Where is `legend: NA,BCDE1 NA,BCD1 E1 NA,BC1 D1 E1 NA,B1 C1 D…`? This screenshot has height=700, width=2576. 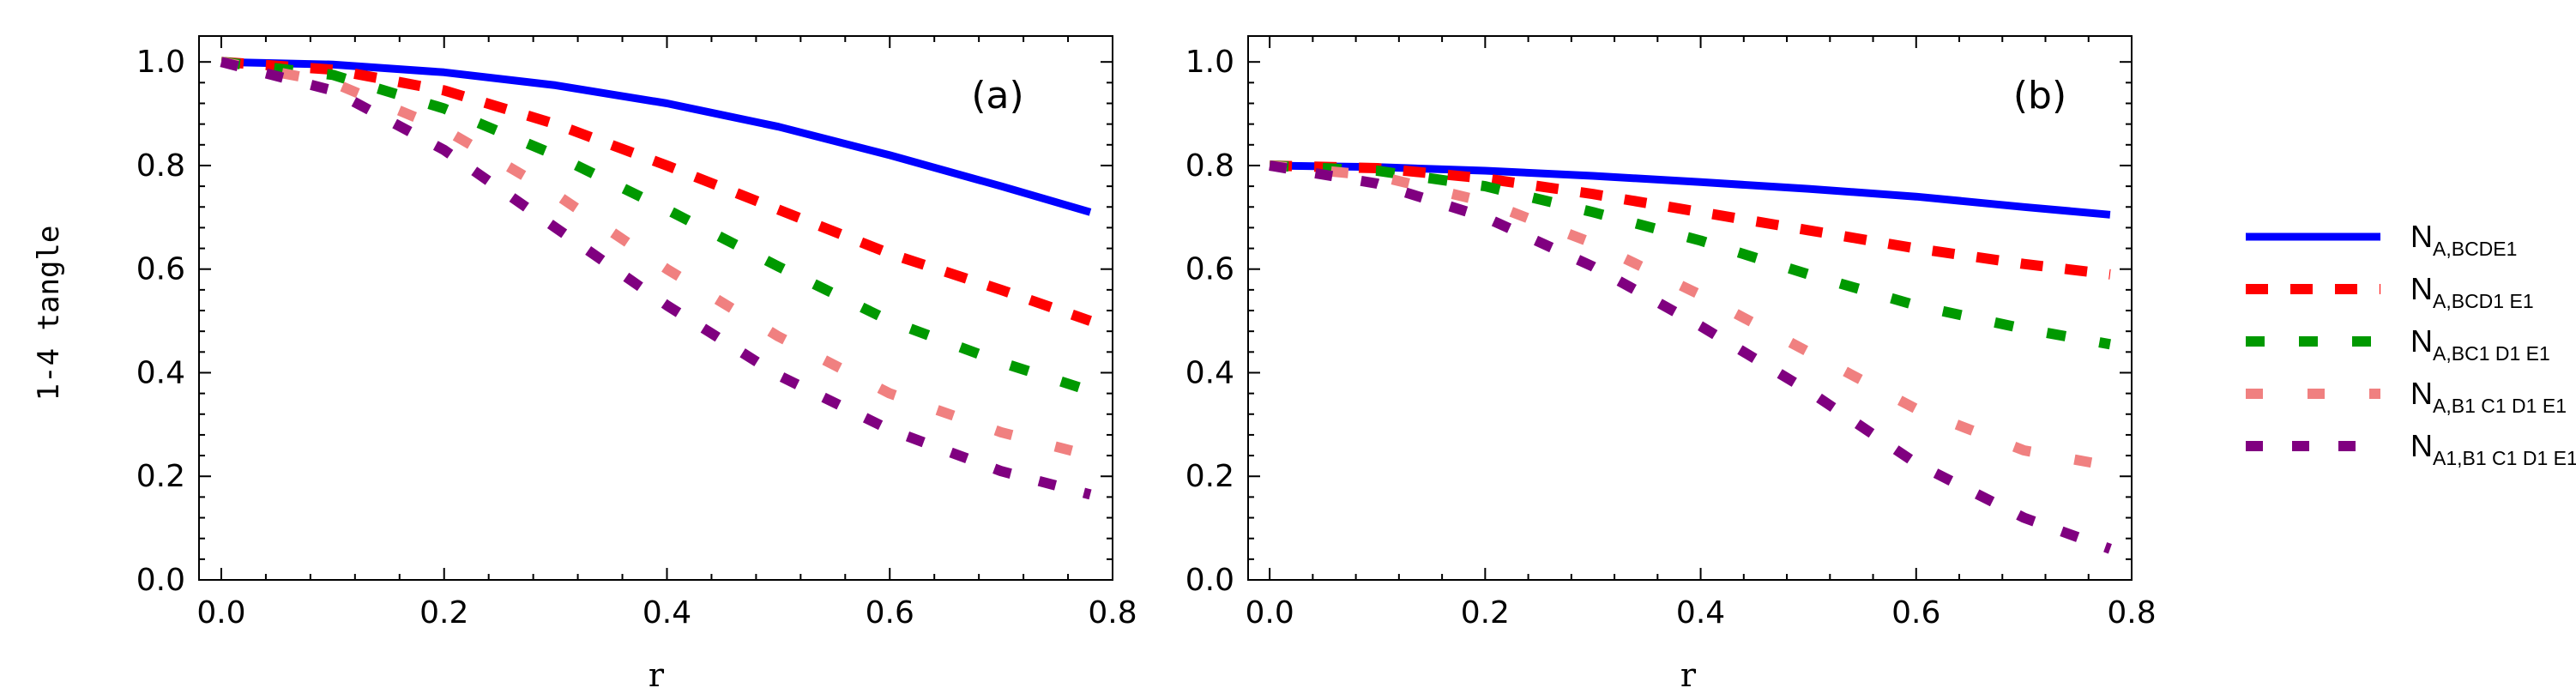
legend: NA,BCDE1 NA,BCD1 E1 NA,BC1 D1 E1 NA,B1 C1 D… is located at coordinates (2411, 344).